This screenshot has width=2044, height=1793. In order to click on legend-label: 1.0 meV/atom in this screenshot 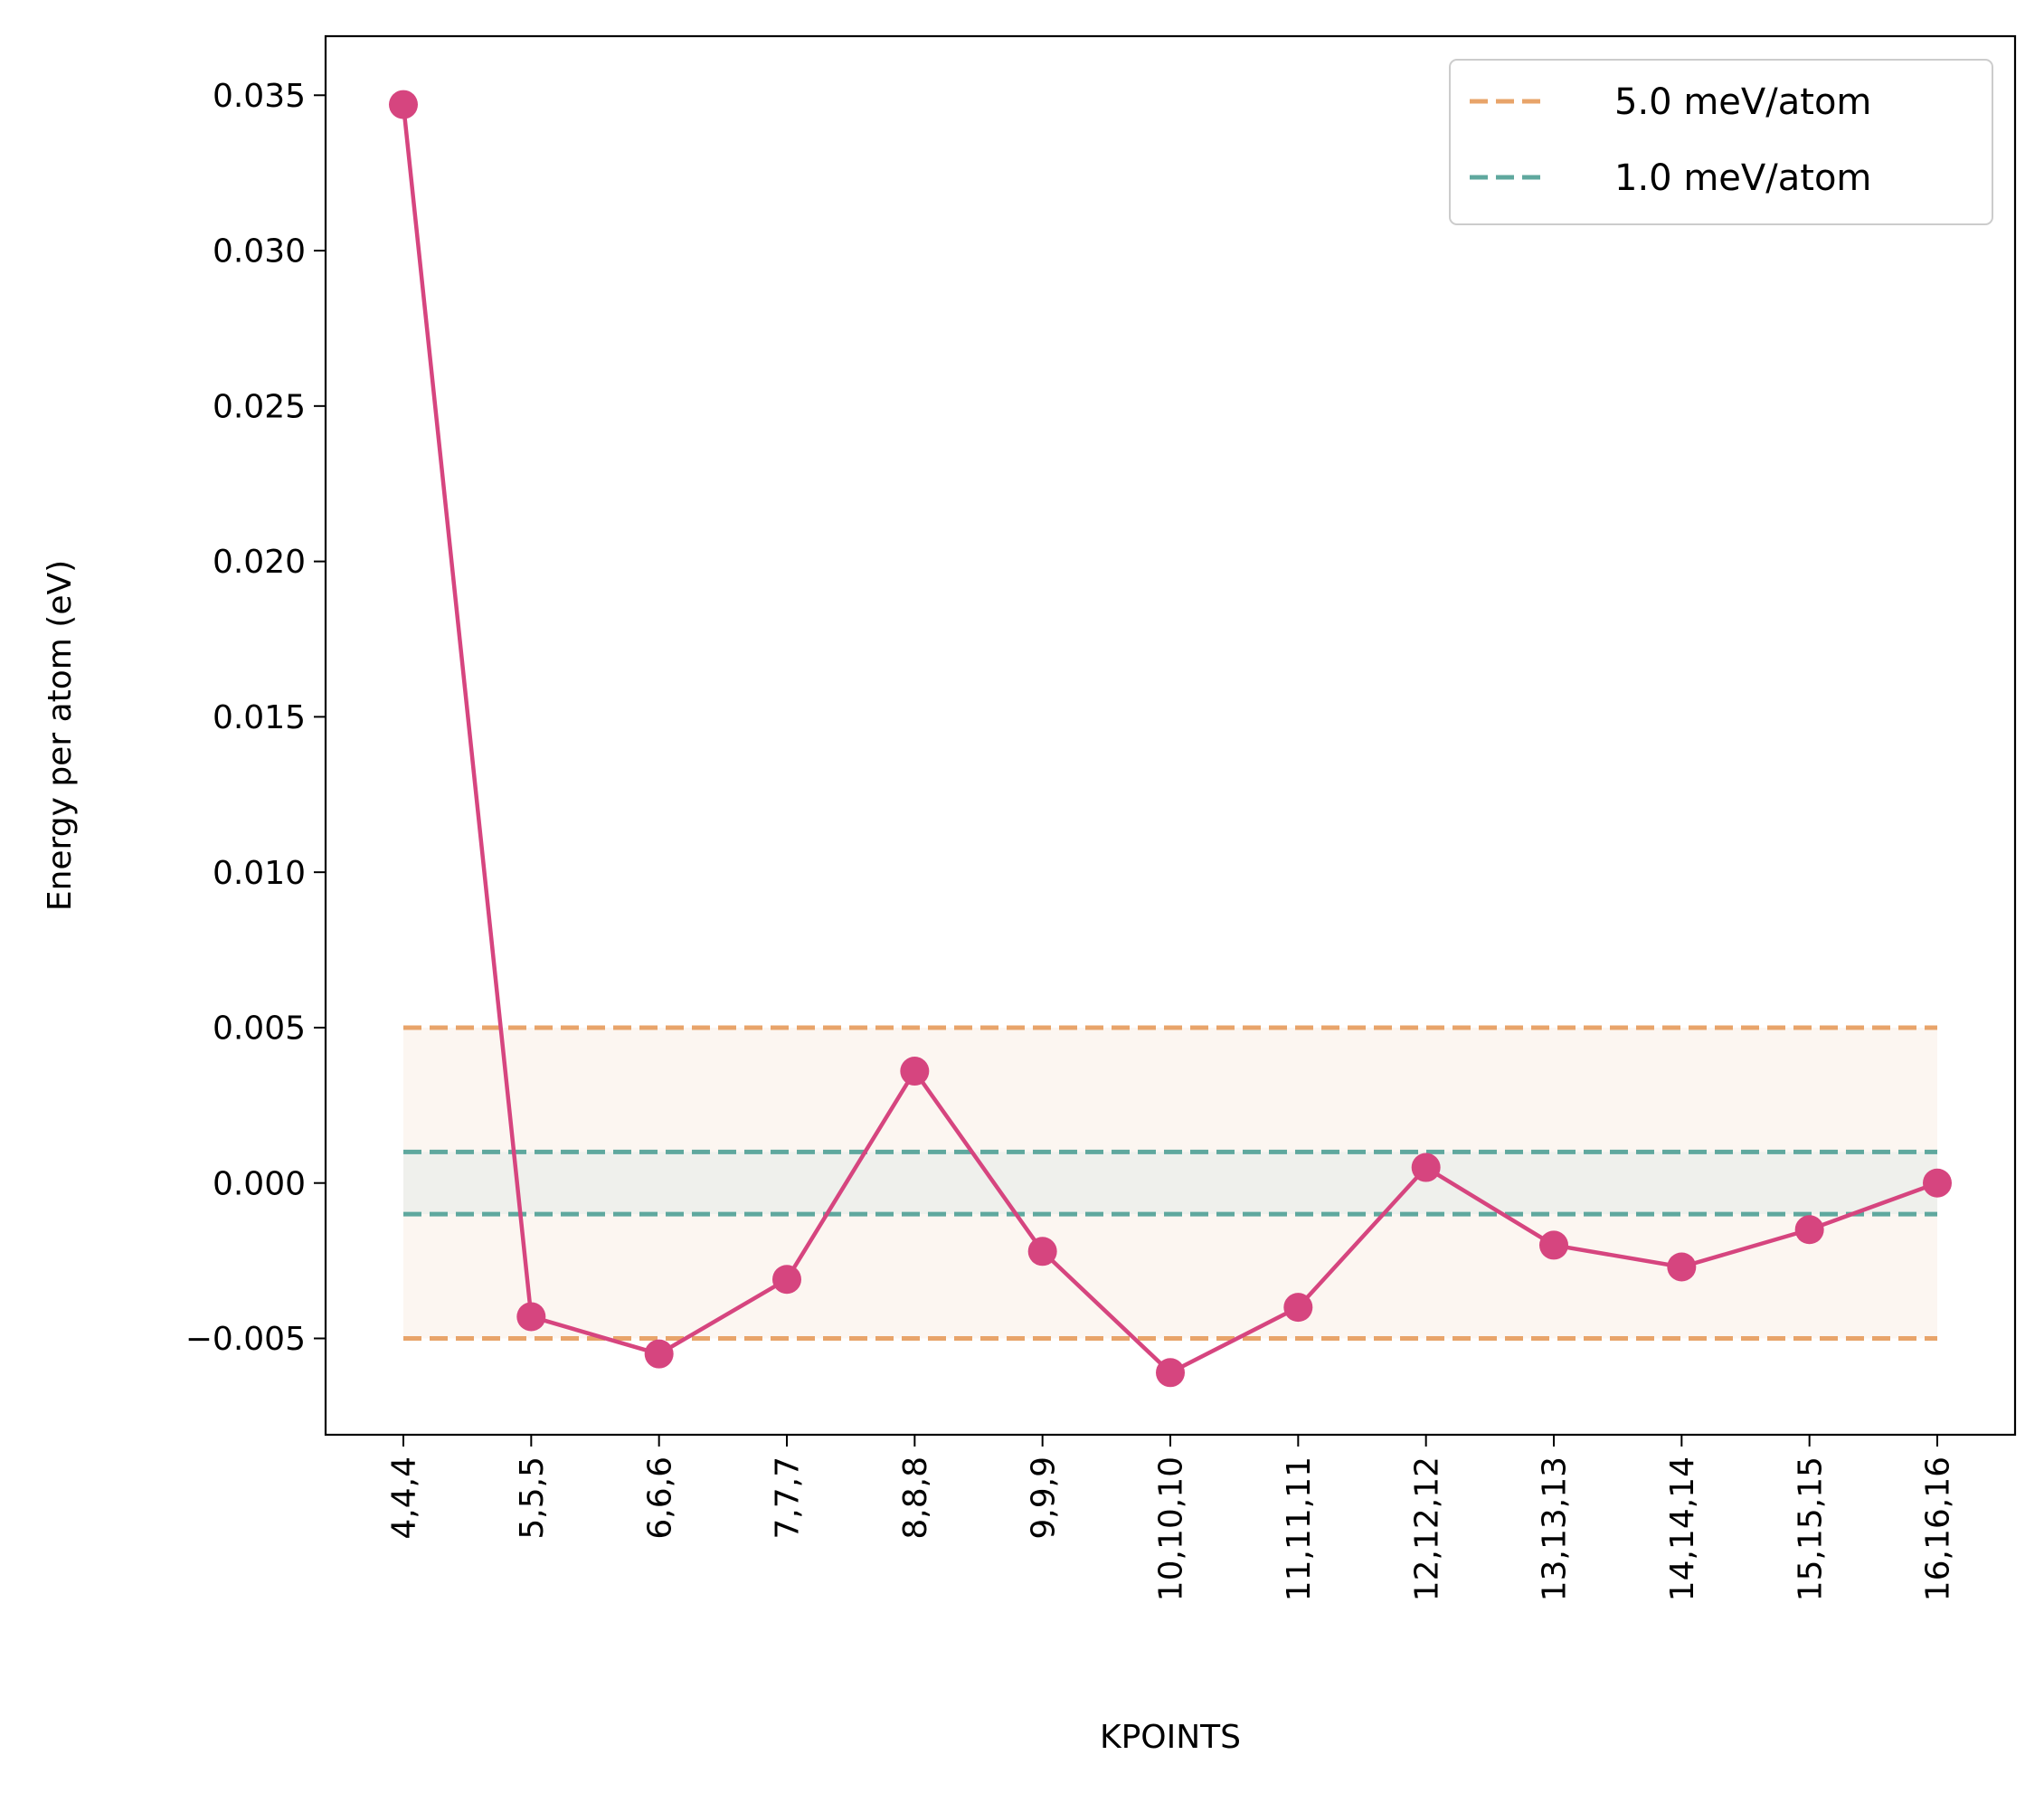, I will do `click(1743, 178)`.